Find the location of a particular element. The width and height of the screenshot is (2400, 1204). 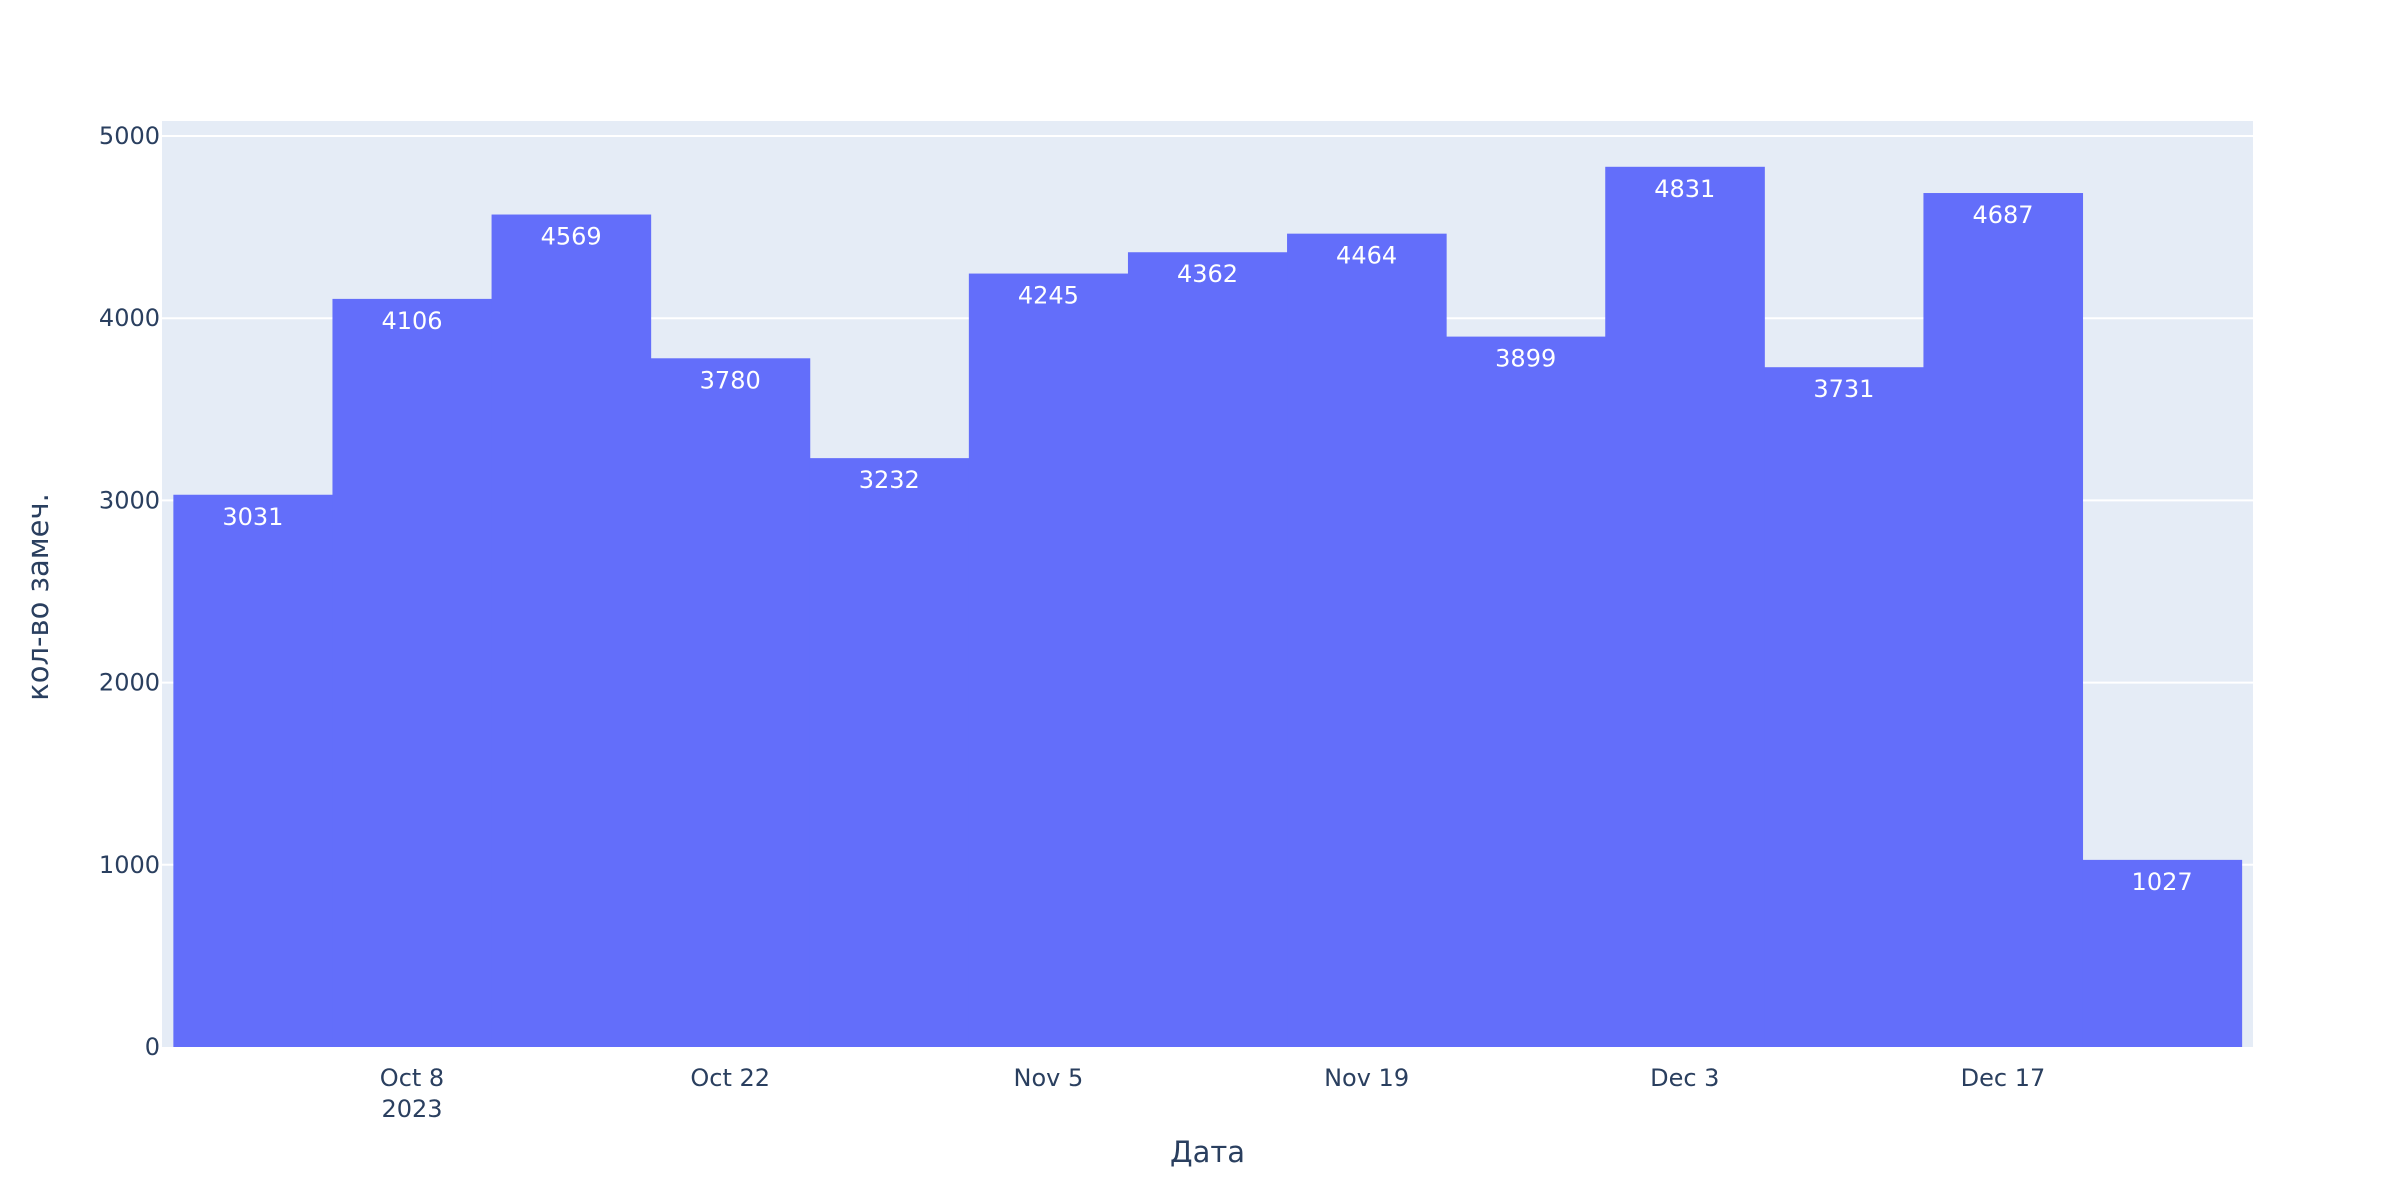

bar-value-label: 4687 is located at coordinates (2002, 215).